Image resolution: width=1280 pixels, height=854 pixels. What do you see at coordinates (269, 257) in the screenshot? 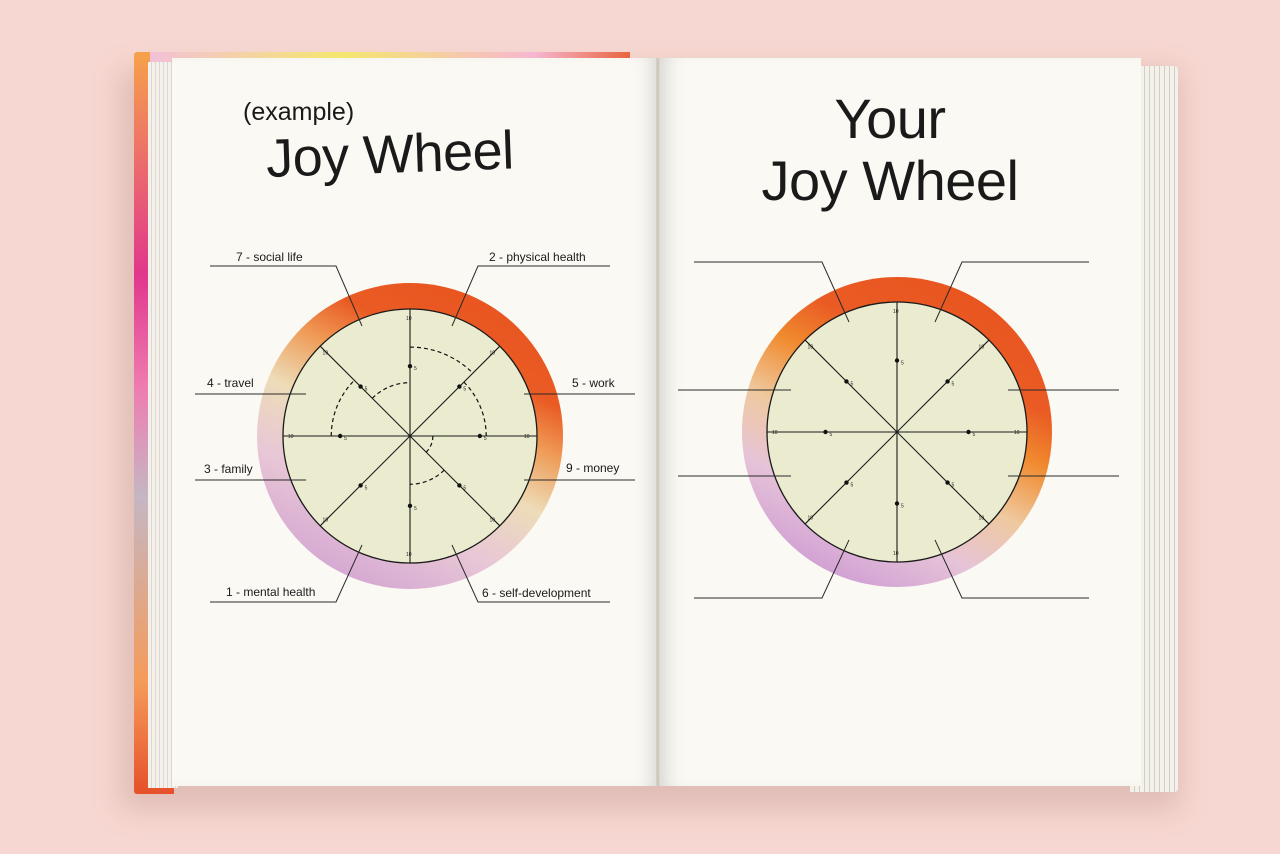
I see `label-social-life: 7 - social life` at bounding box center [269, 257].